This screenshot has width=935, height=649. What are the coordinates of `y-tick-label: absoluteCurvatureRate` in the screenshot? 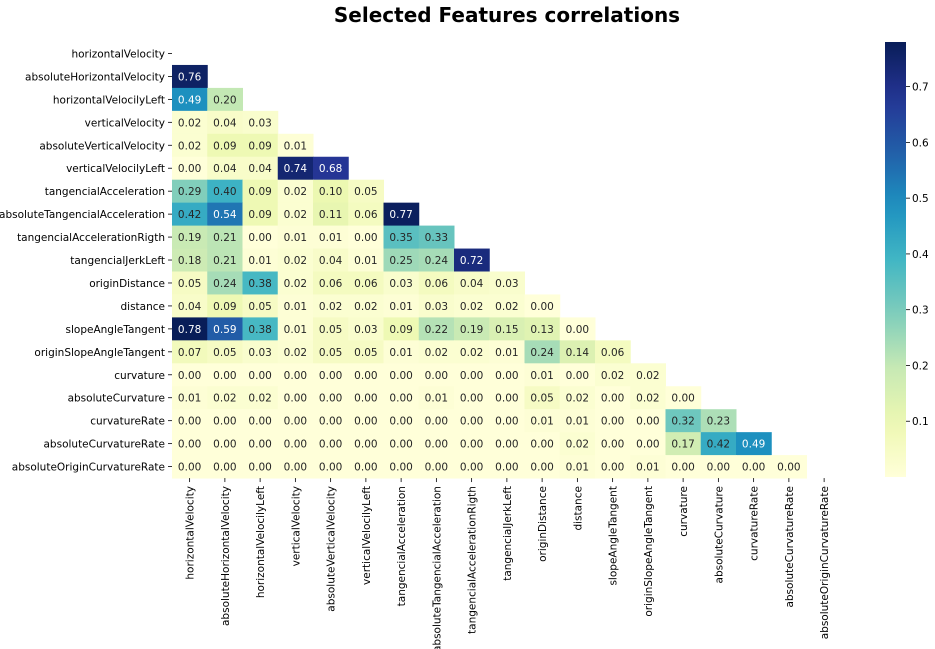 It's located at (105, 445).